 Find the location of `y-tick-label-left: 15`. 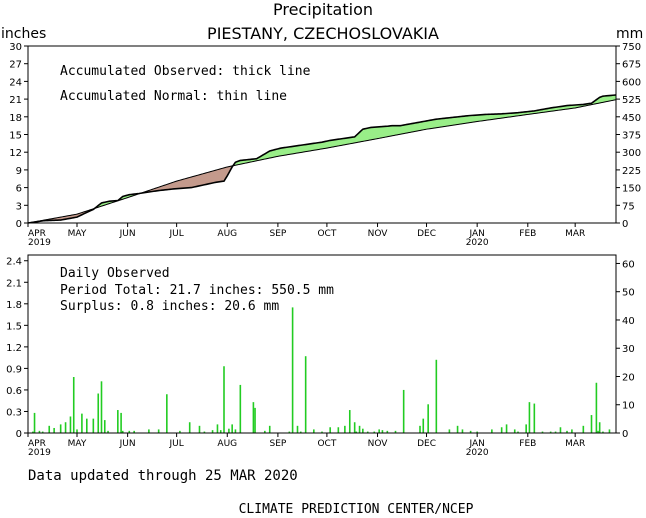

y-tick-label-left: 15 is located at coordinates (15, 136).